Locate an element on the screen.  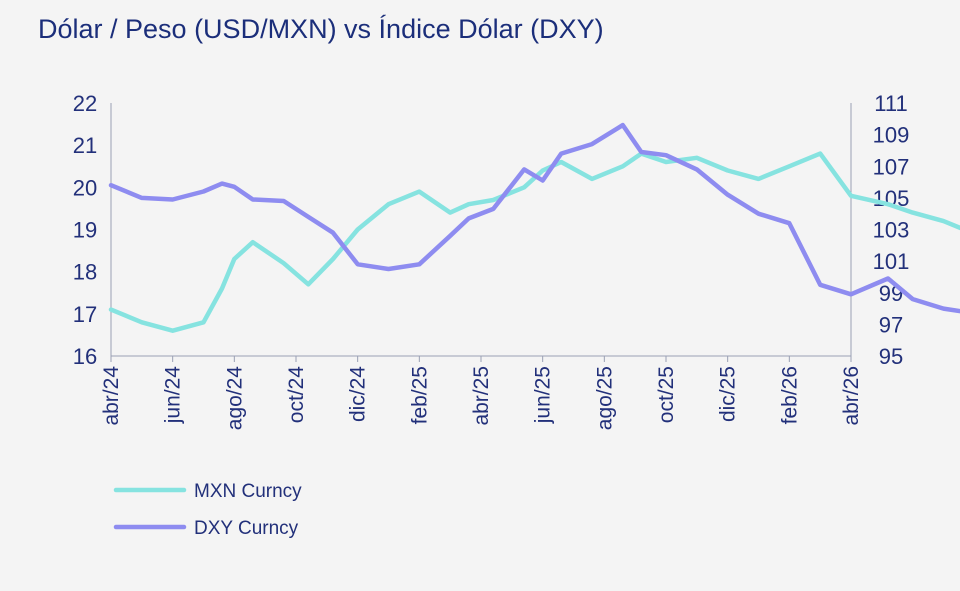
x-tick-label: feb/26 is located at coordinates (789, 395).